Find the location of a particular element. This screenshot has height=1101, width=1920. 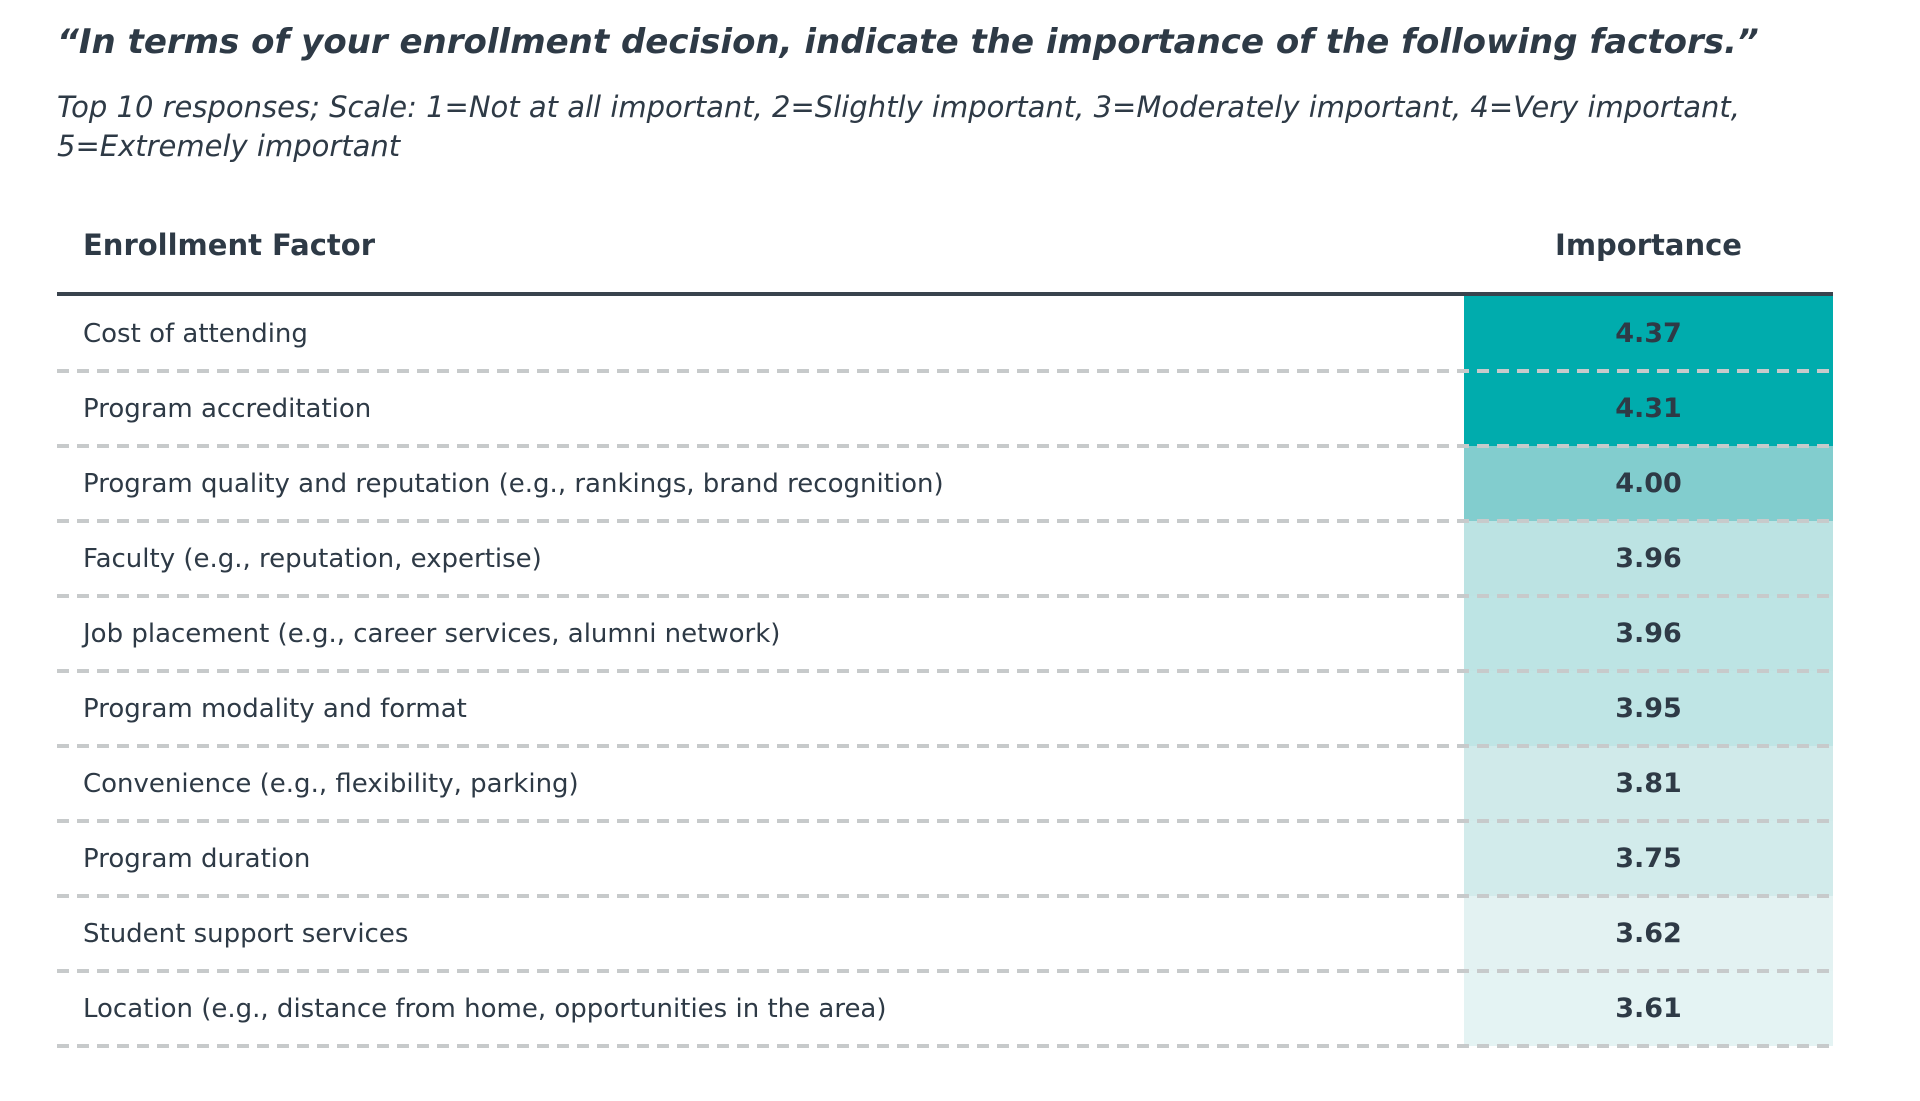

factor-label: Program accreditation is located at coordinates (227, 408).